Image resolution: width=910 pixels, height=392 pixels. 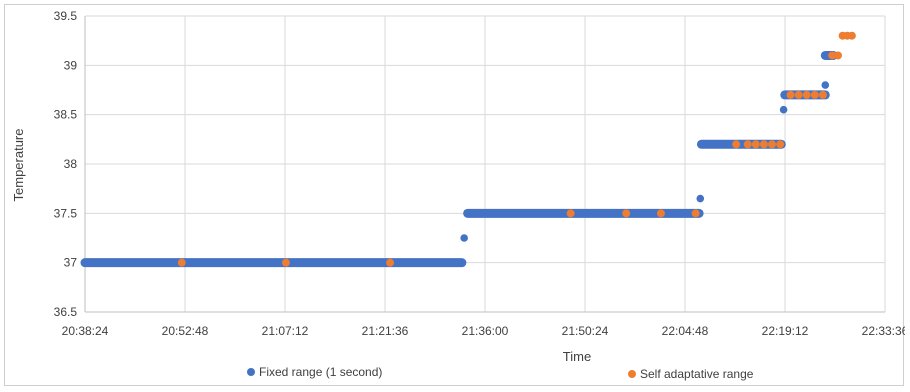 What do you see at coordinates (66, 16) in the screenshot?
I see `y-tick-label: 39.5` at bounding box center [66, 16].